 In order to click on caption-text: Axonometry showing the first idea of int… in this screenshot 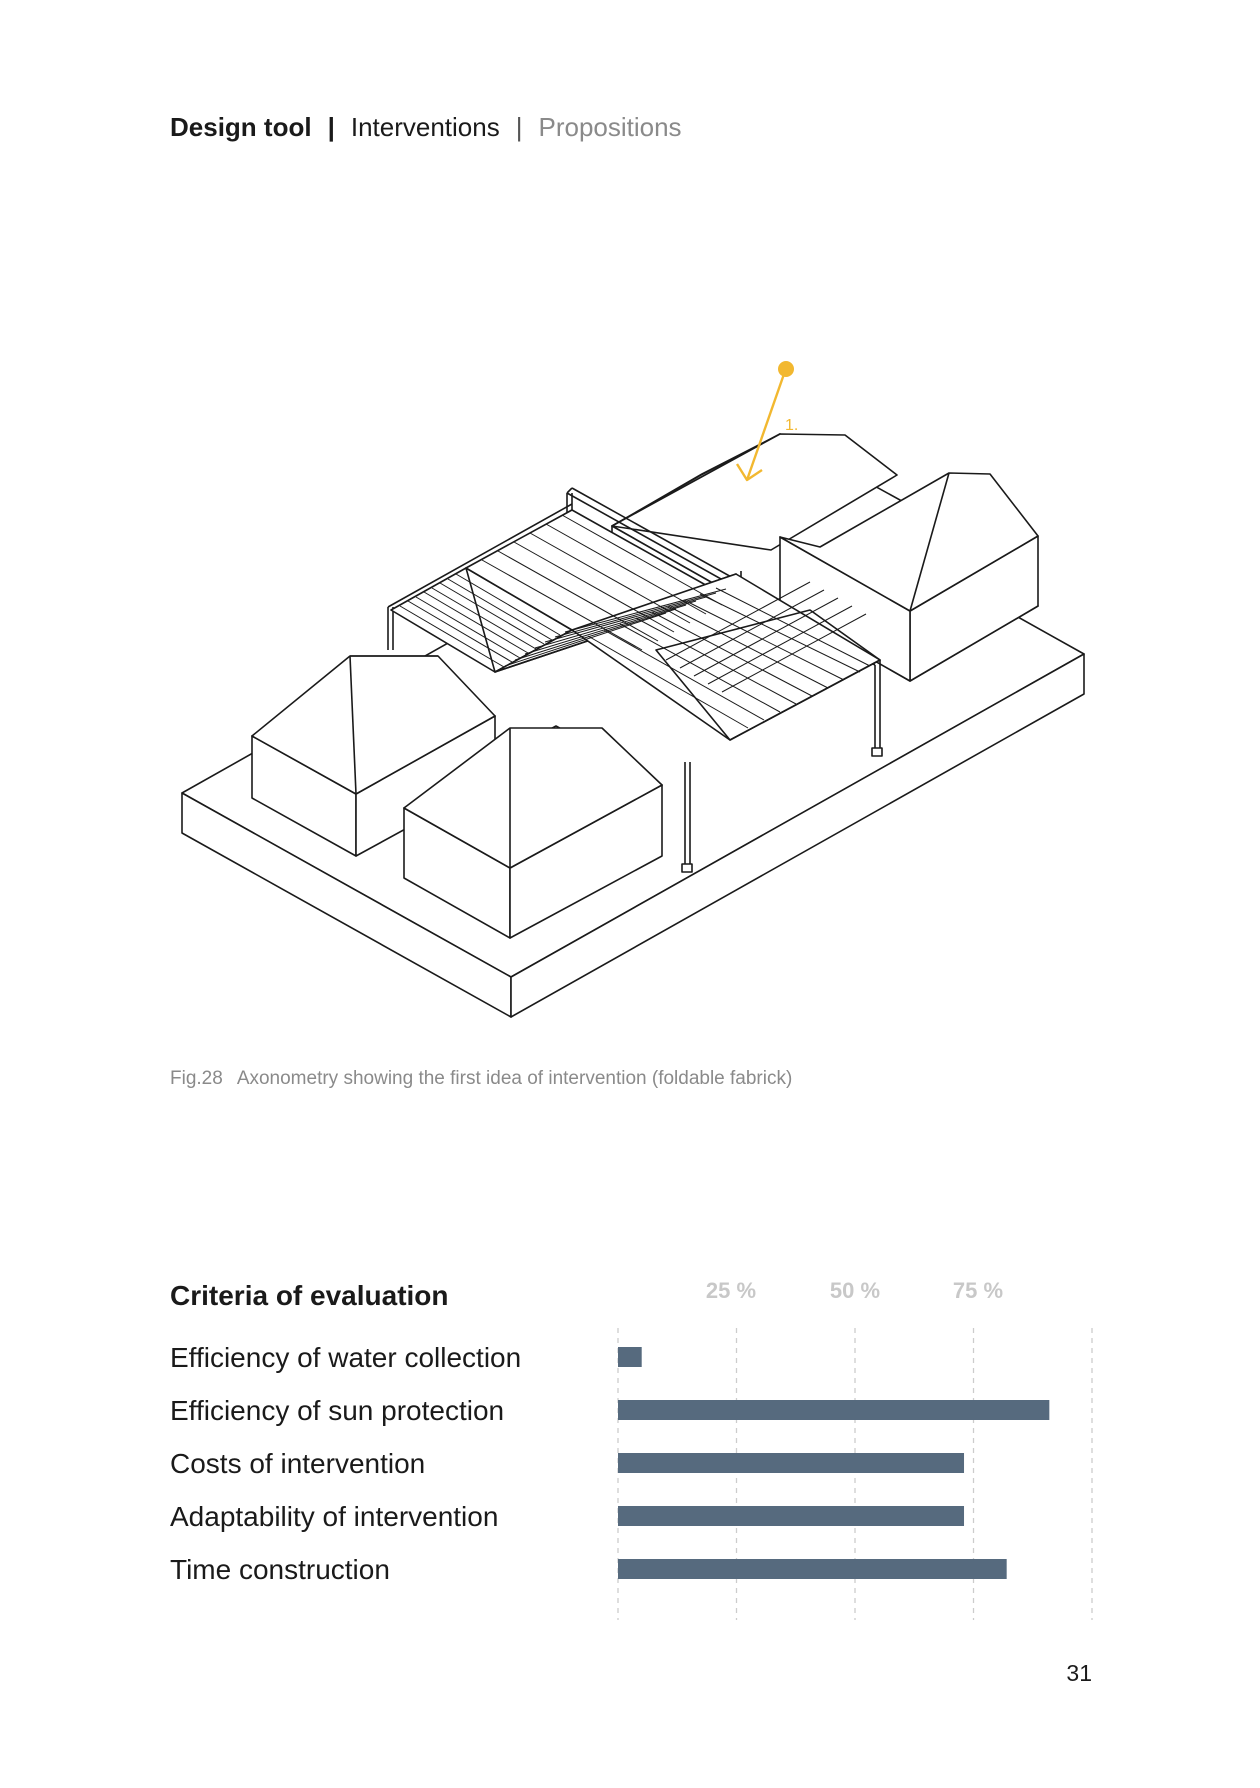, I will do `click(514, 1078)`.